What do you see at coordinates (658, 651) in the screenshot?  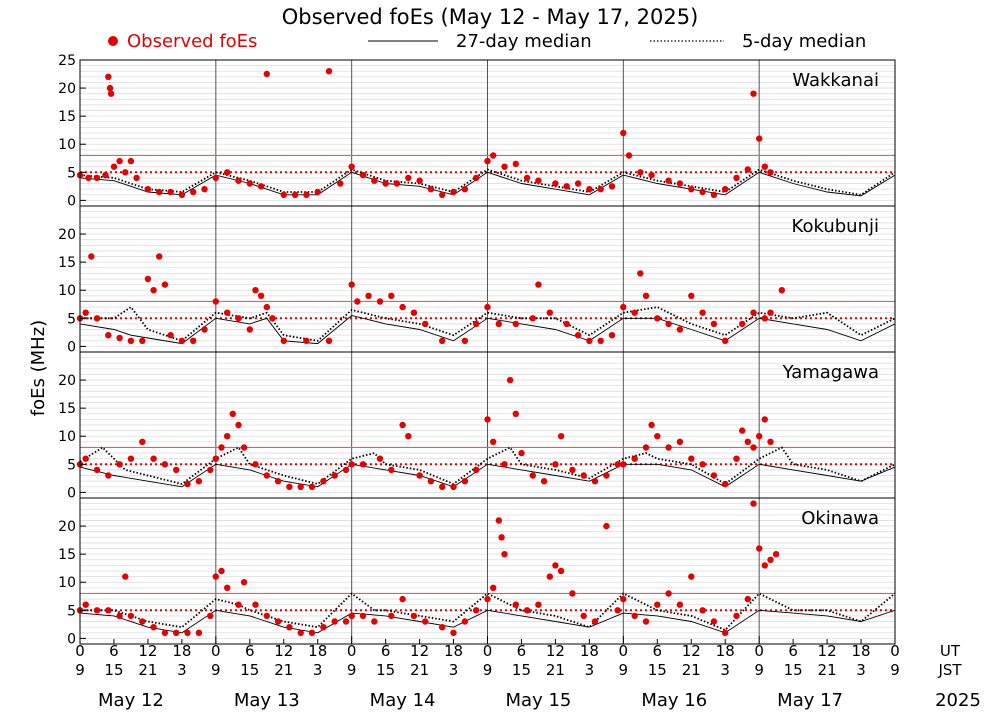 I see `ut-tick-label: 6` at bounding box center [658, 651].